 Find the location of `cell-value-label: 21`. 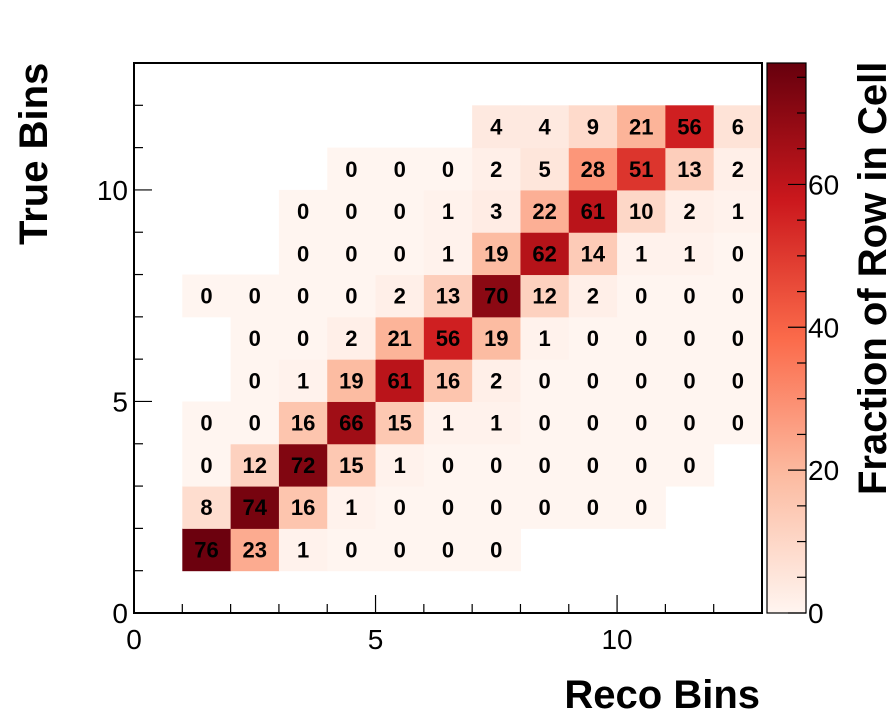

cell-value-label: 21 is located at coordinates (641, 126).